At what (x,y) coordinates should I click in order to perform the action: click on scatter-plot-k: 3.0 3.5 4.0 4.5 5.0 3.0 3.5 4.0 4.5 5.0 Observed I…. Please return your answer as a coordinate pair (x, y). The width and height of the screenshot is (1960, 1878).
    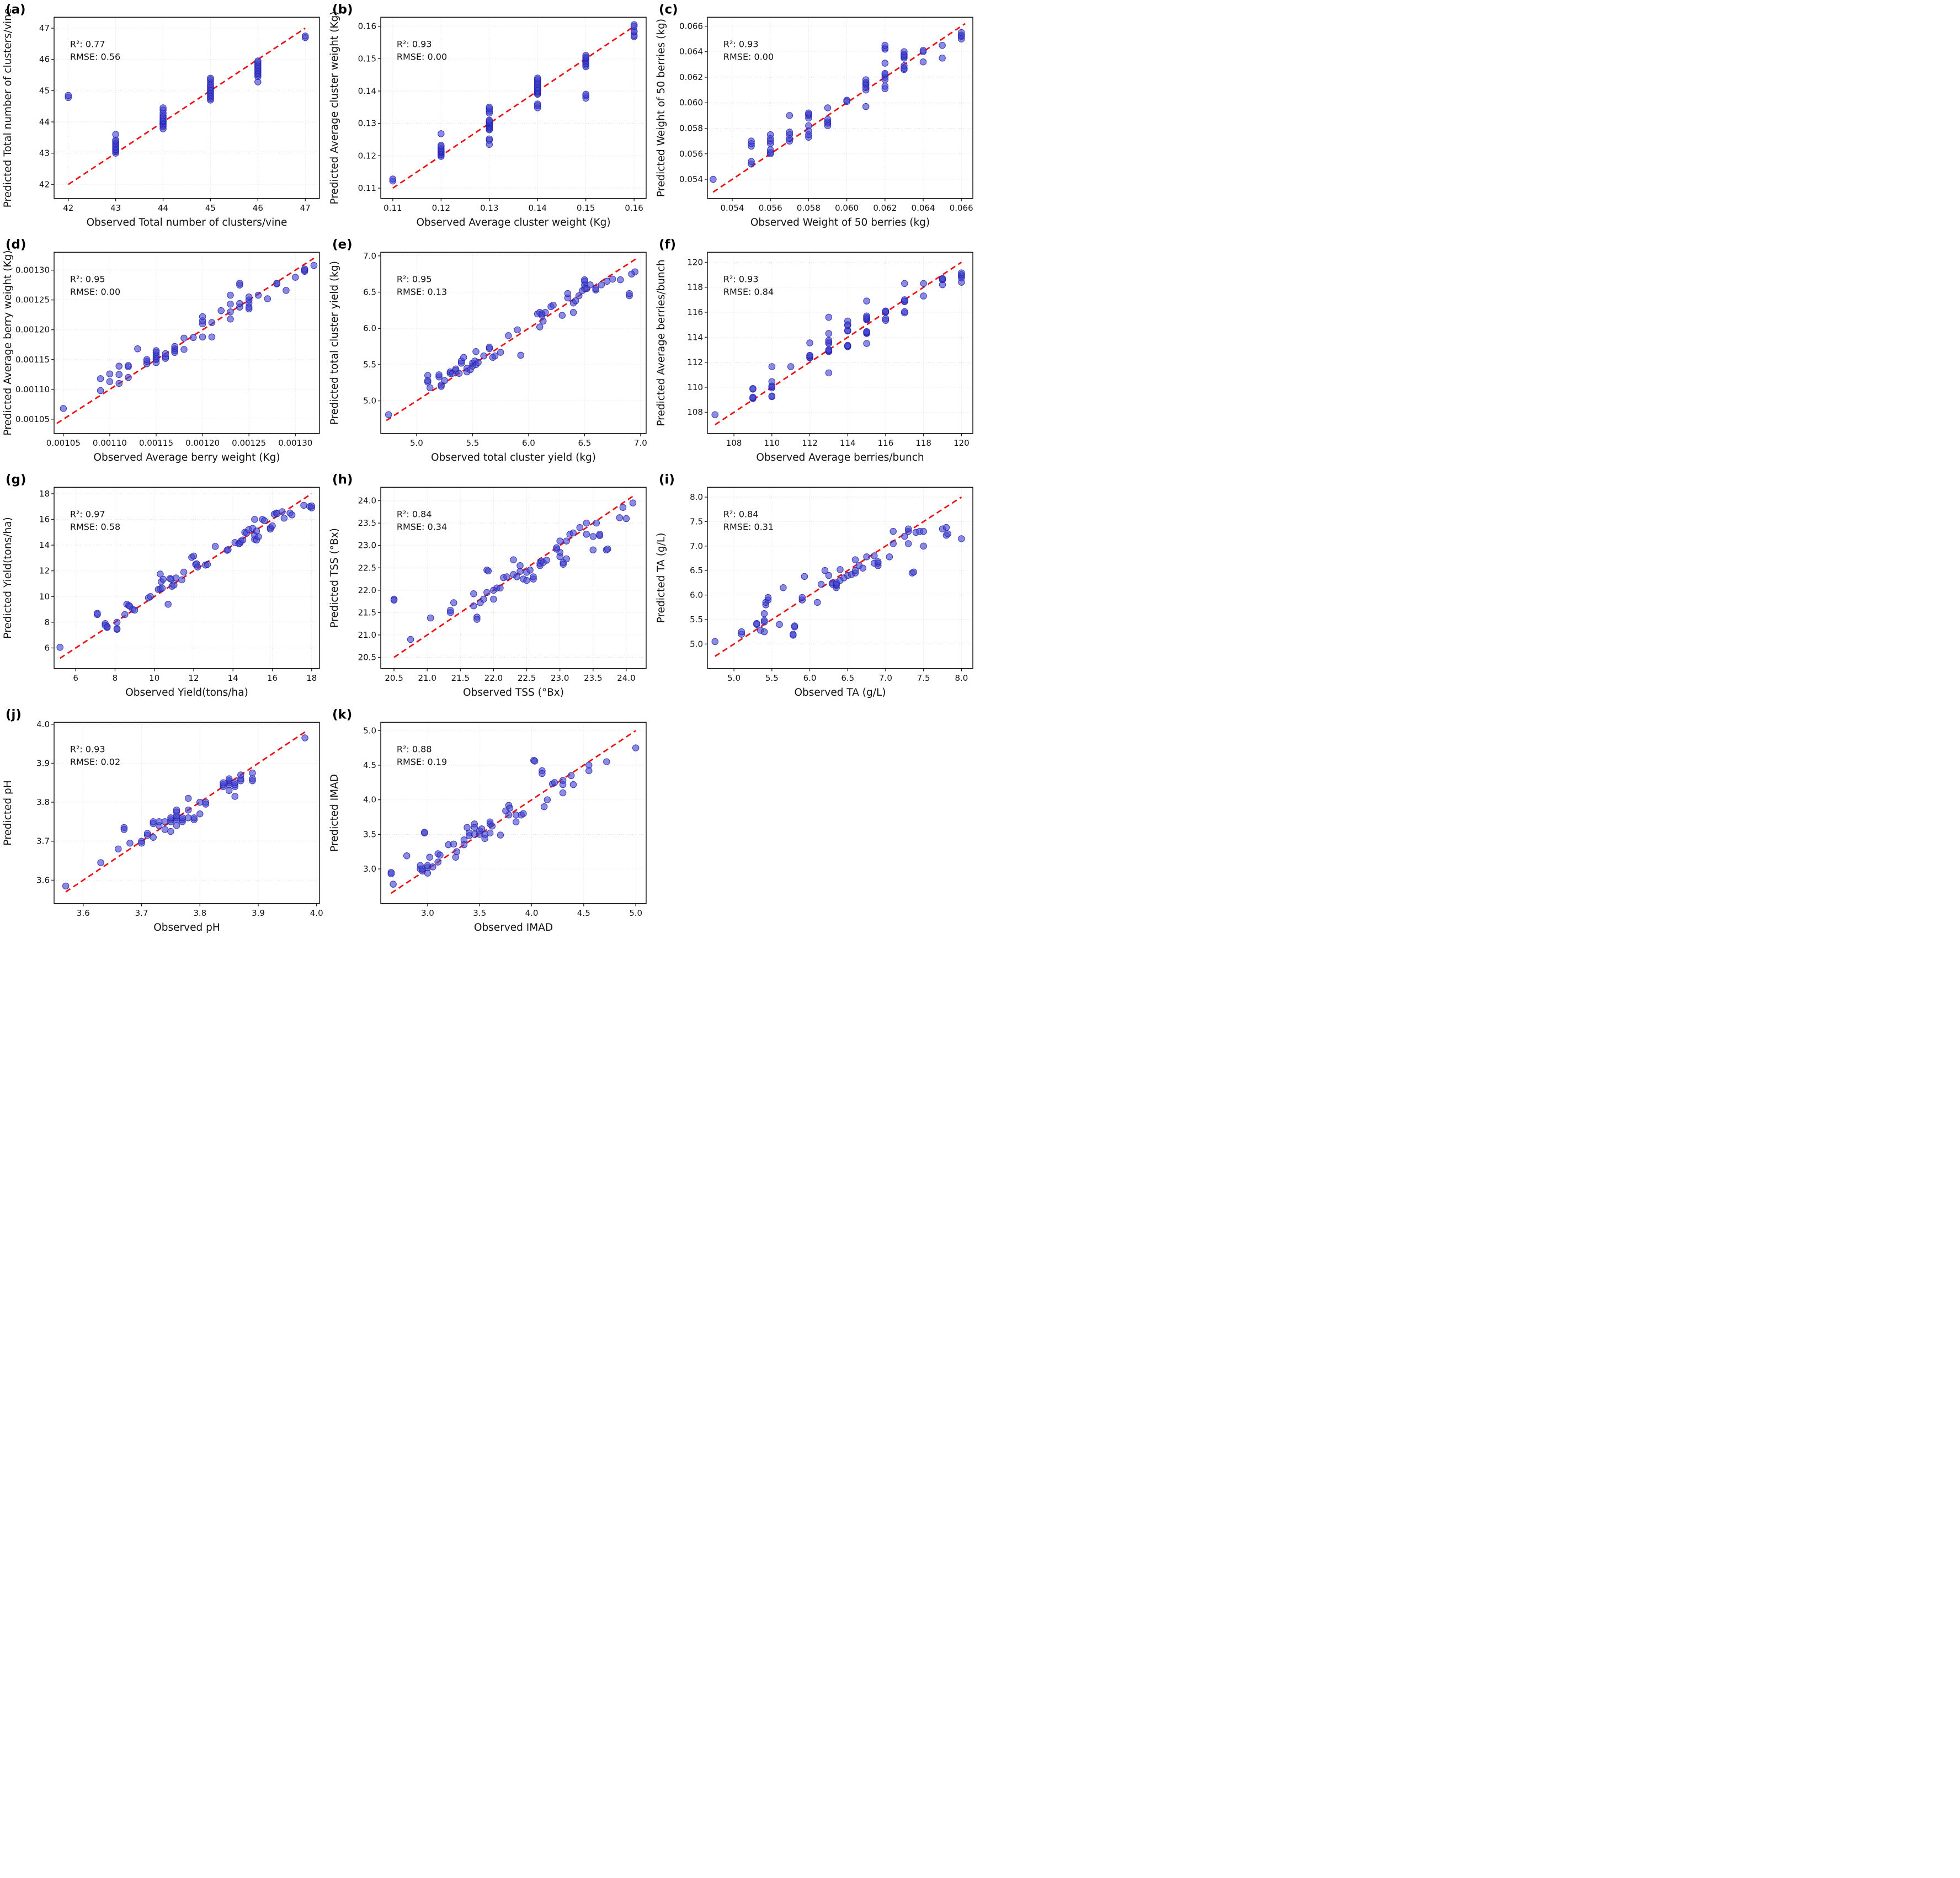
    Looking at the image, I should click on (490, 822).